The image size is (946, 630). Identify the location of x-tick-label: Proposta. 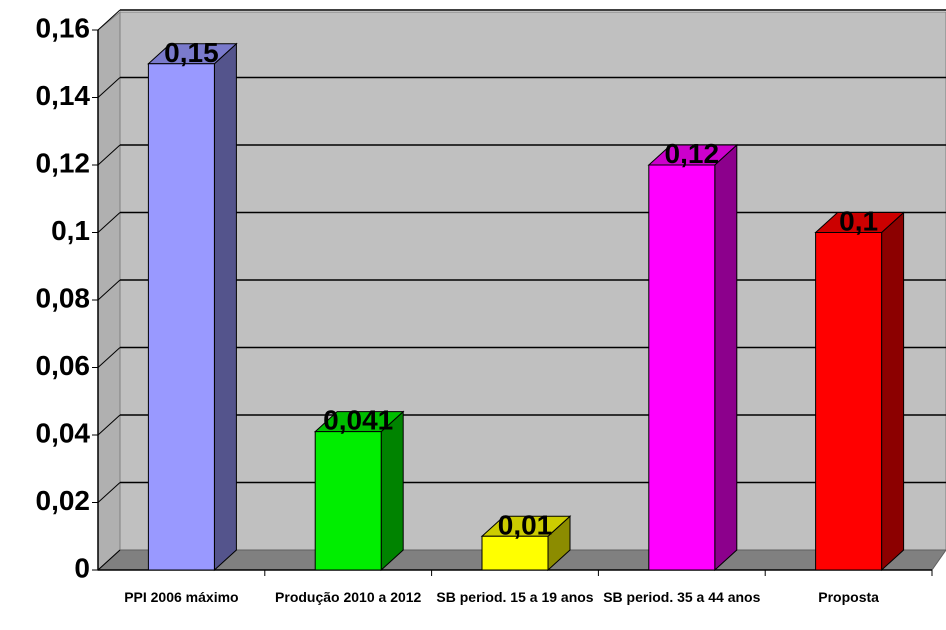
(848, 597).